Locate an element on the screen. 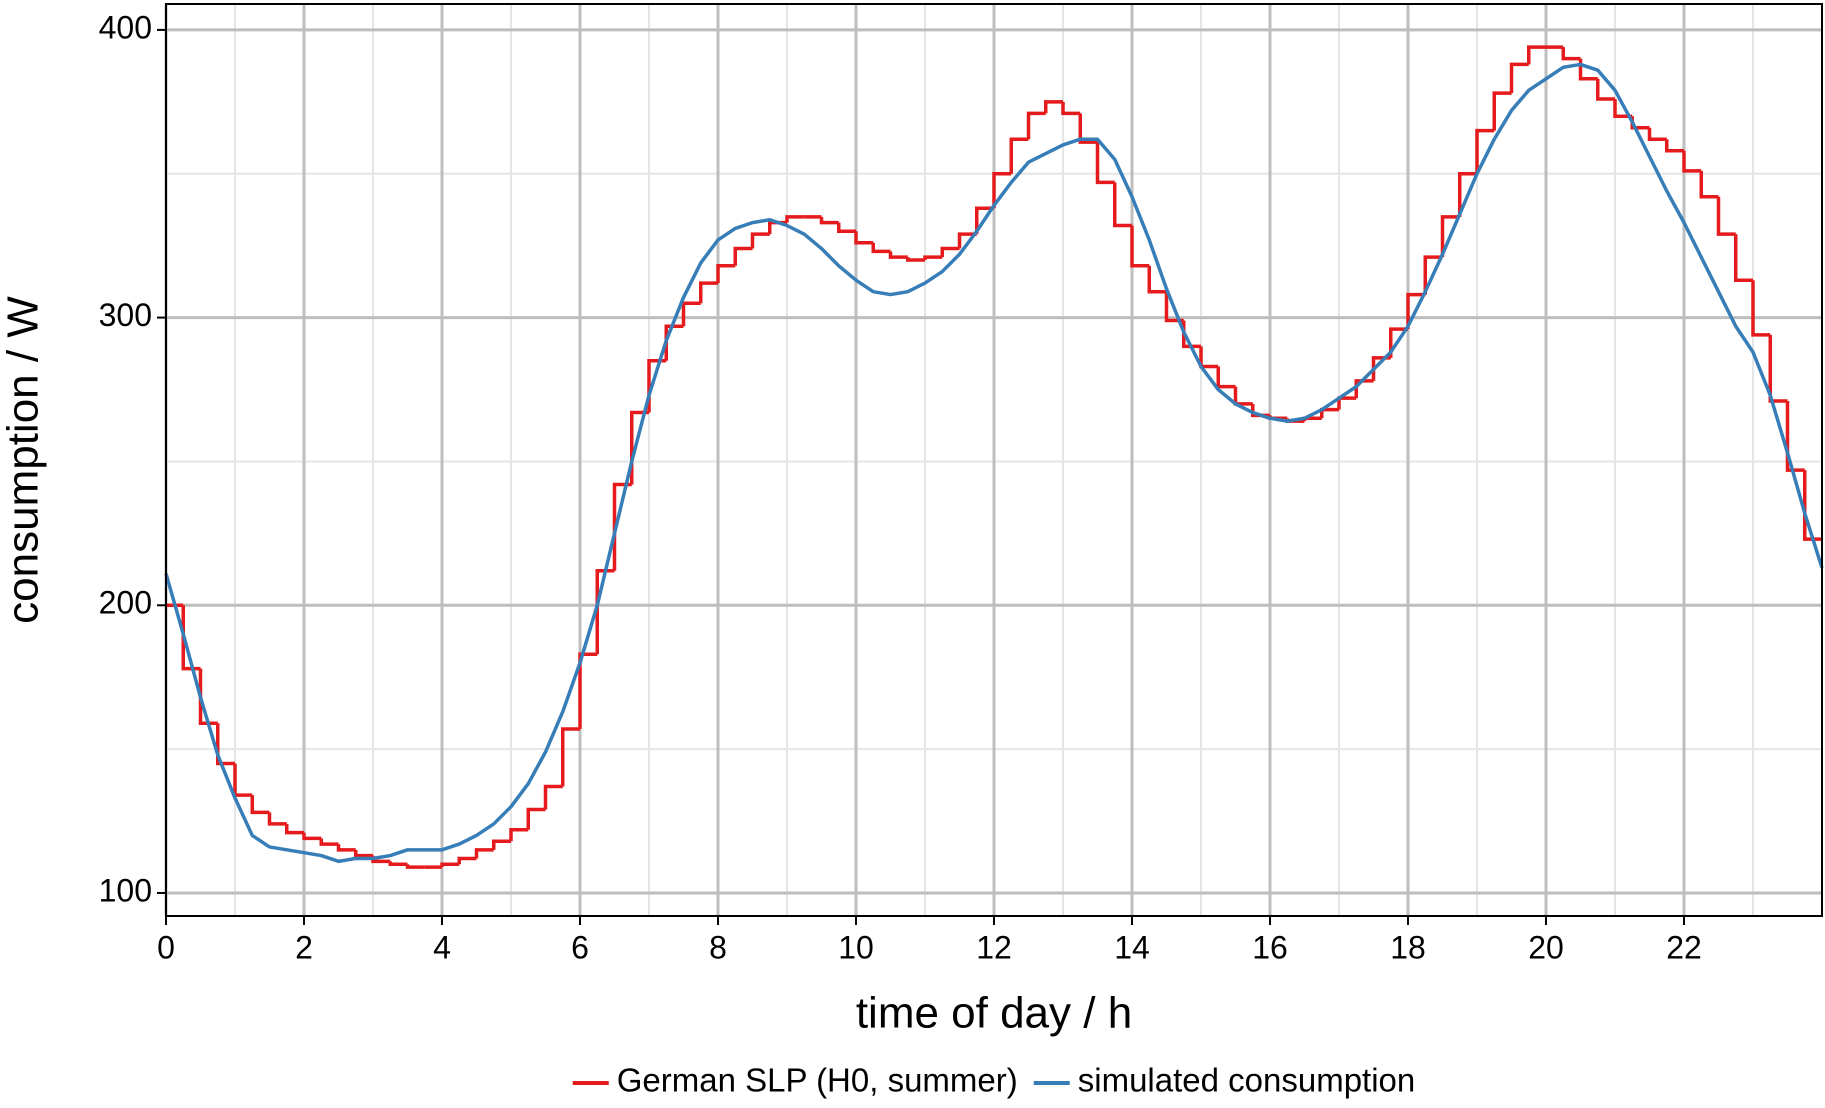 Image resolution: width=1825 pixels, height=1108 pixels. x-tick-label: 4 is located at coordinates (442, 947).